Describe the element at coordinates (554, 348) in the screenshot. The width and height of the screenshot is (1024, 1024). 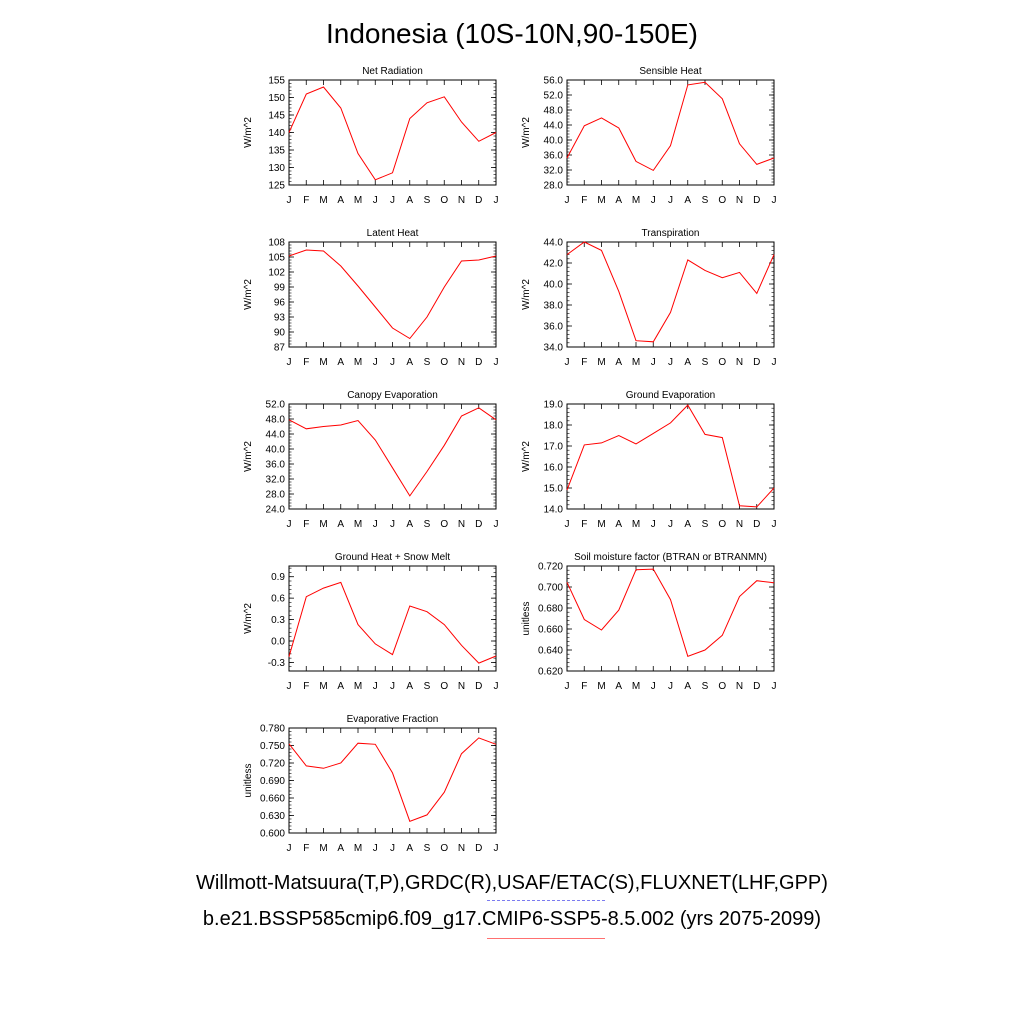
I see `y-tick-label: 34.0` at that location.